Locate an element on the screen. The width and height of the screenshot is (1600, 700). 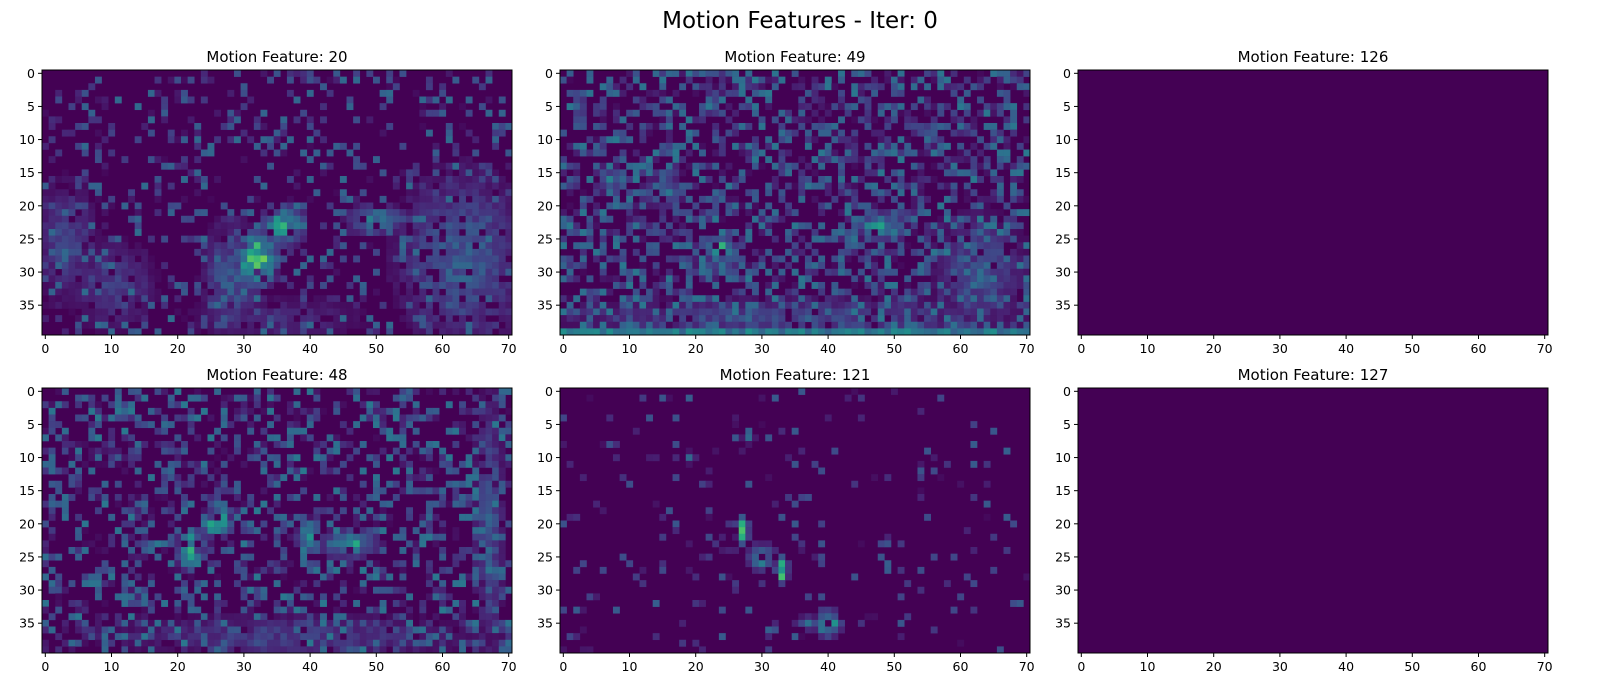
x-tick-label: 60 is located at coordinates (443, 666).